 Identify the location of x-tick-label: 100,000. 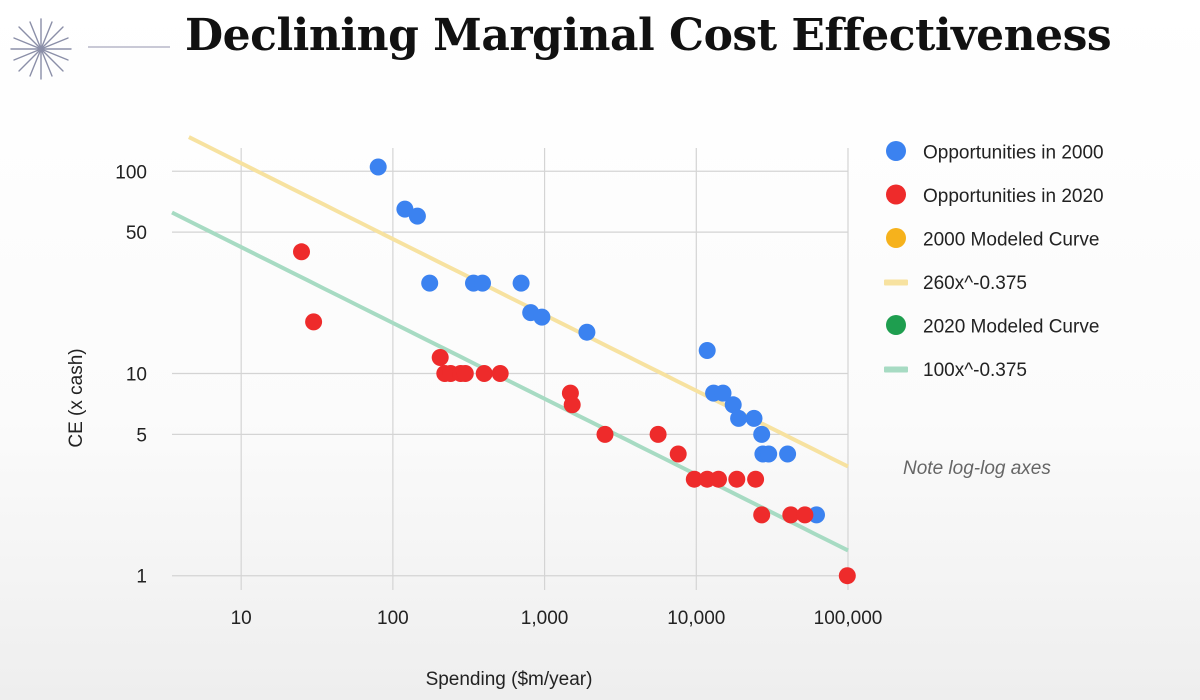
(848, 618).